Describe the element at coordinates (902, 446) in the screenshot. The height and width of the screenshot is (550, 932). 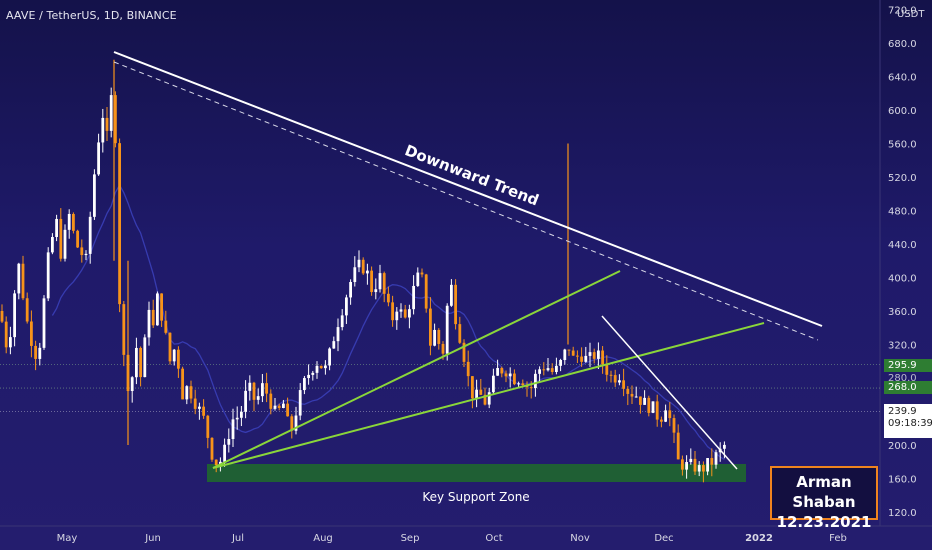
I see `y-tick-200: 200.0` at that location.